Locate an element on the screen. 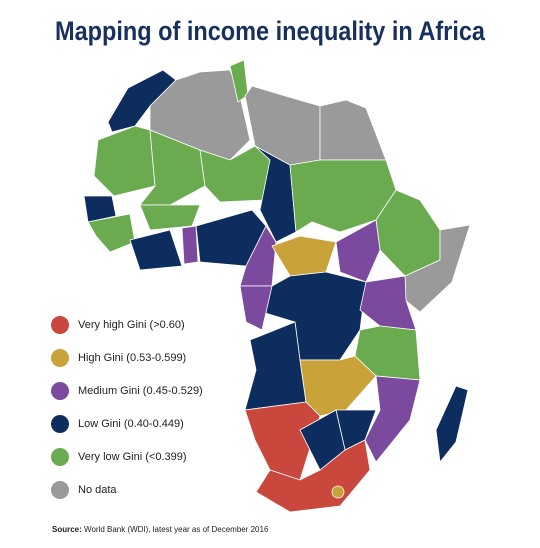  legend-label: High Gini (0.53-0.599) is located at coordinates (132, 358).